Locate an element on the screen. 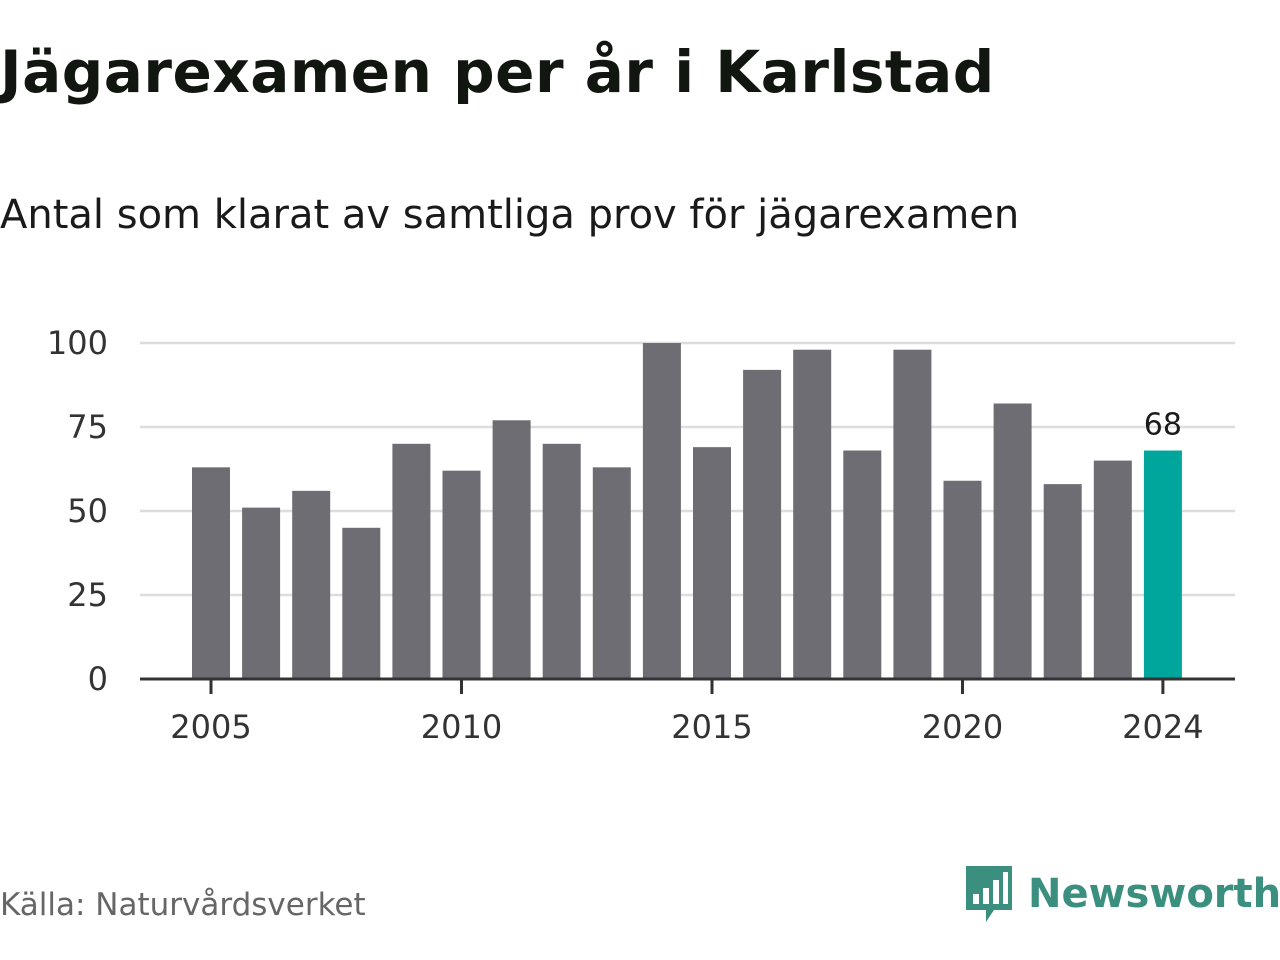 Image resolution: width=1280 pixels, height=960 pixels. newsworthy-chart-icon is located at coordinates (989, 894).